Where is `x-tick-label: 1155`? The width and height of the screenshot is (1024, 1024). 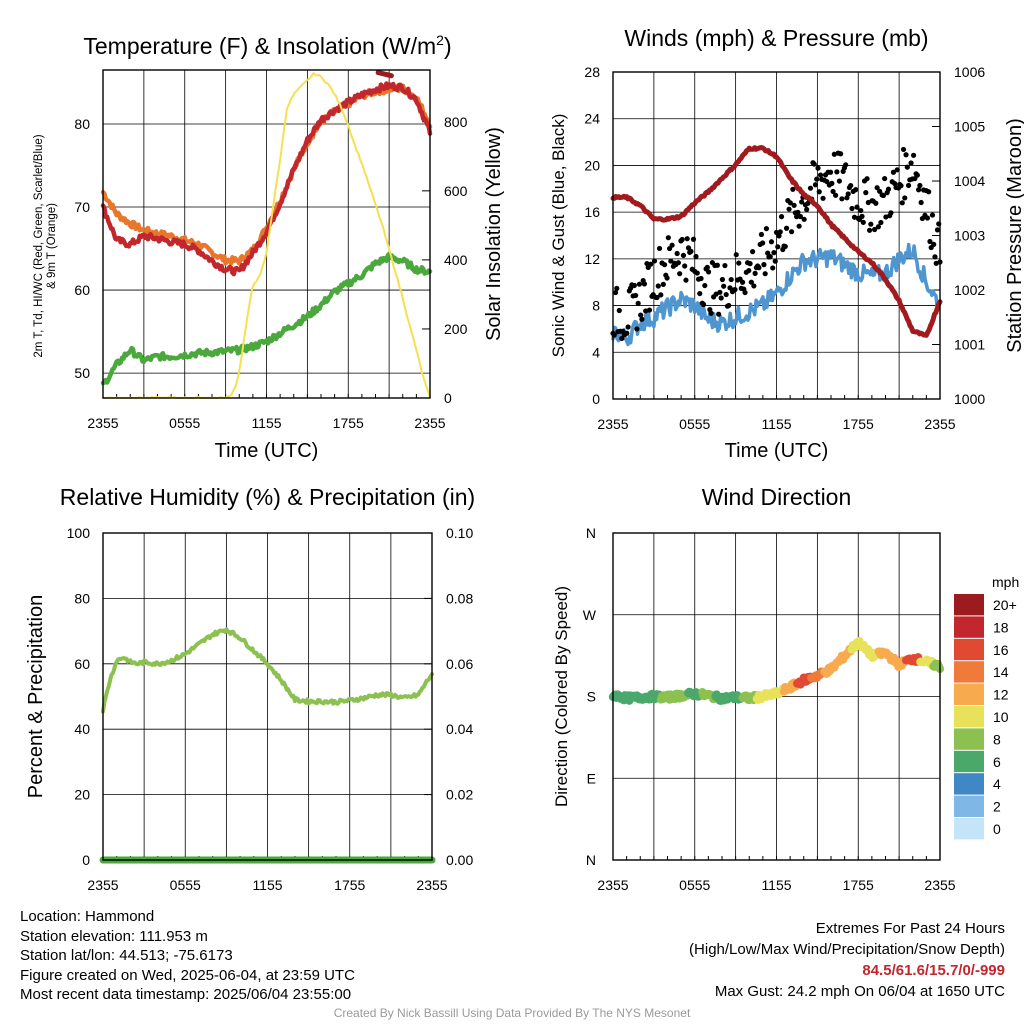 x-tick-label: 1155 is located at coordinates (776, 424).